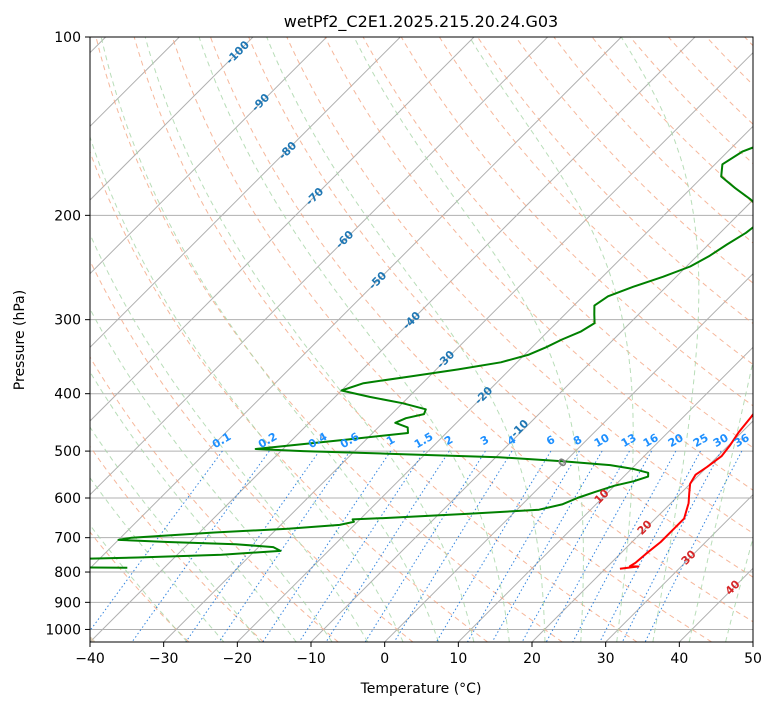 The width and height of the screenshot is (775, 708). Describe the element at coordinates (67, 452) in the screenshot. I see `y-tick-label: 500` at that location.